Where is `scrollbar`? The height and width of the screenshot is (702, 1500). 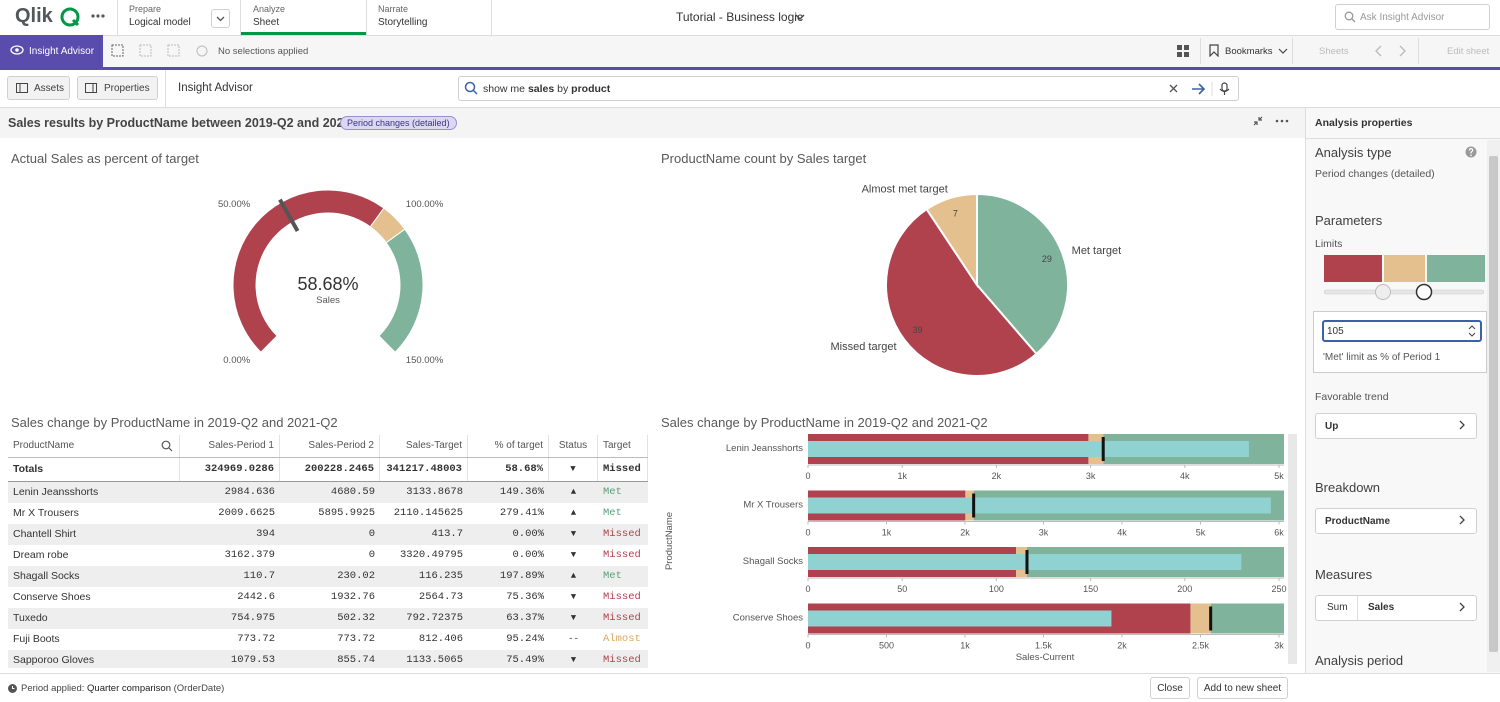 scrollbar is located at coordinates (1292, 549).